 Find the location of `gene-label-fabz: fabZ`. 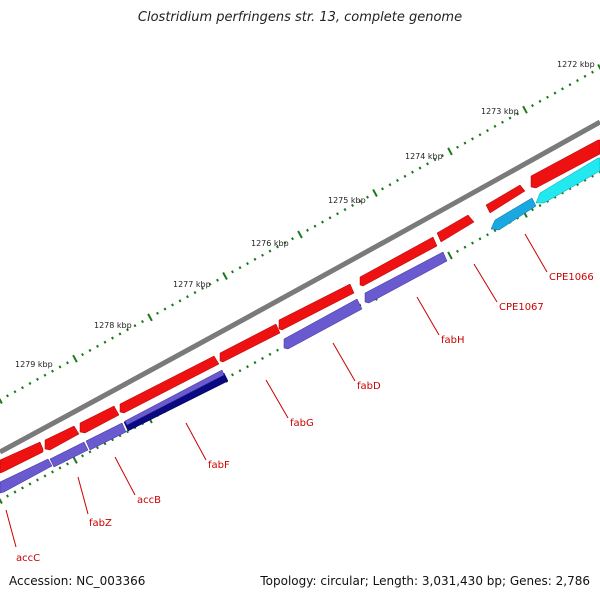

gene-label-fabz: fabZ is located at coordinates (100, 523).